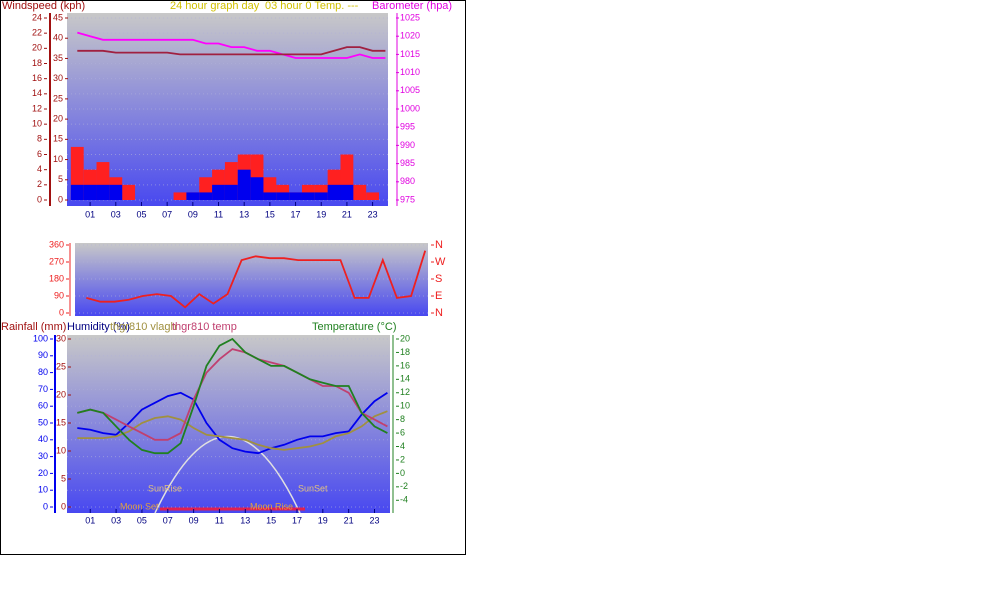 The width and height of the screenshot is (1008, 615). Describe the element at coordinates (60, 179) in the screenshot. I see `tick-label: 5` at that location.